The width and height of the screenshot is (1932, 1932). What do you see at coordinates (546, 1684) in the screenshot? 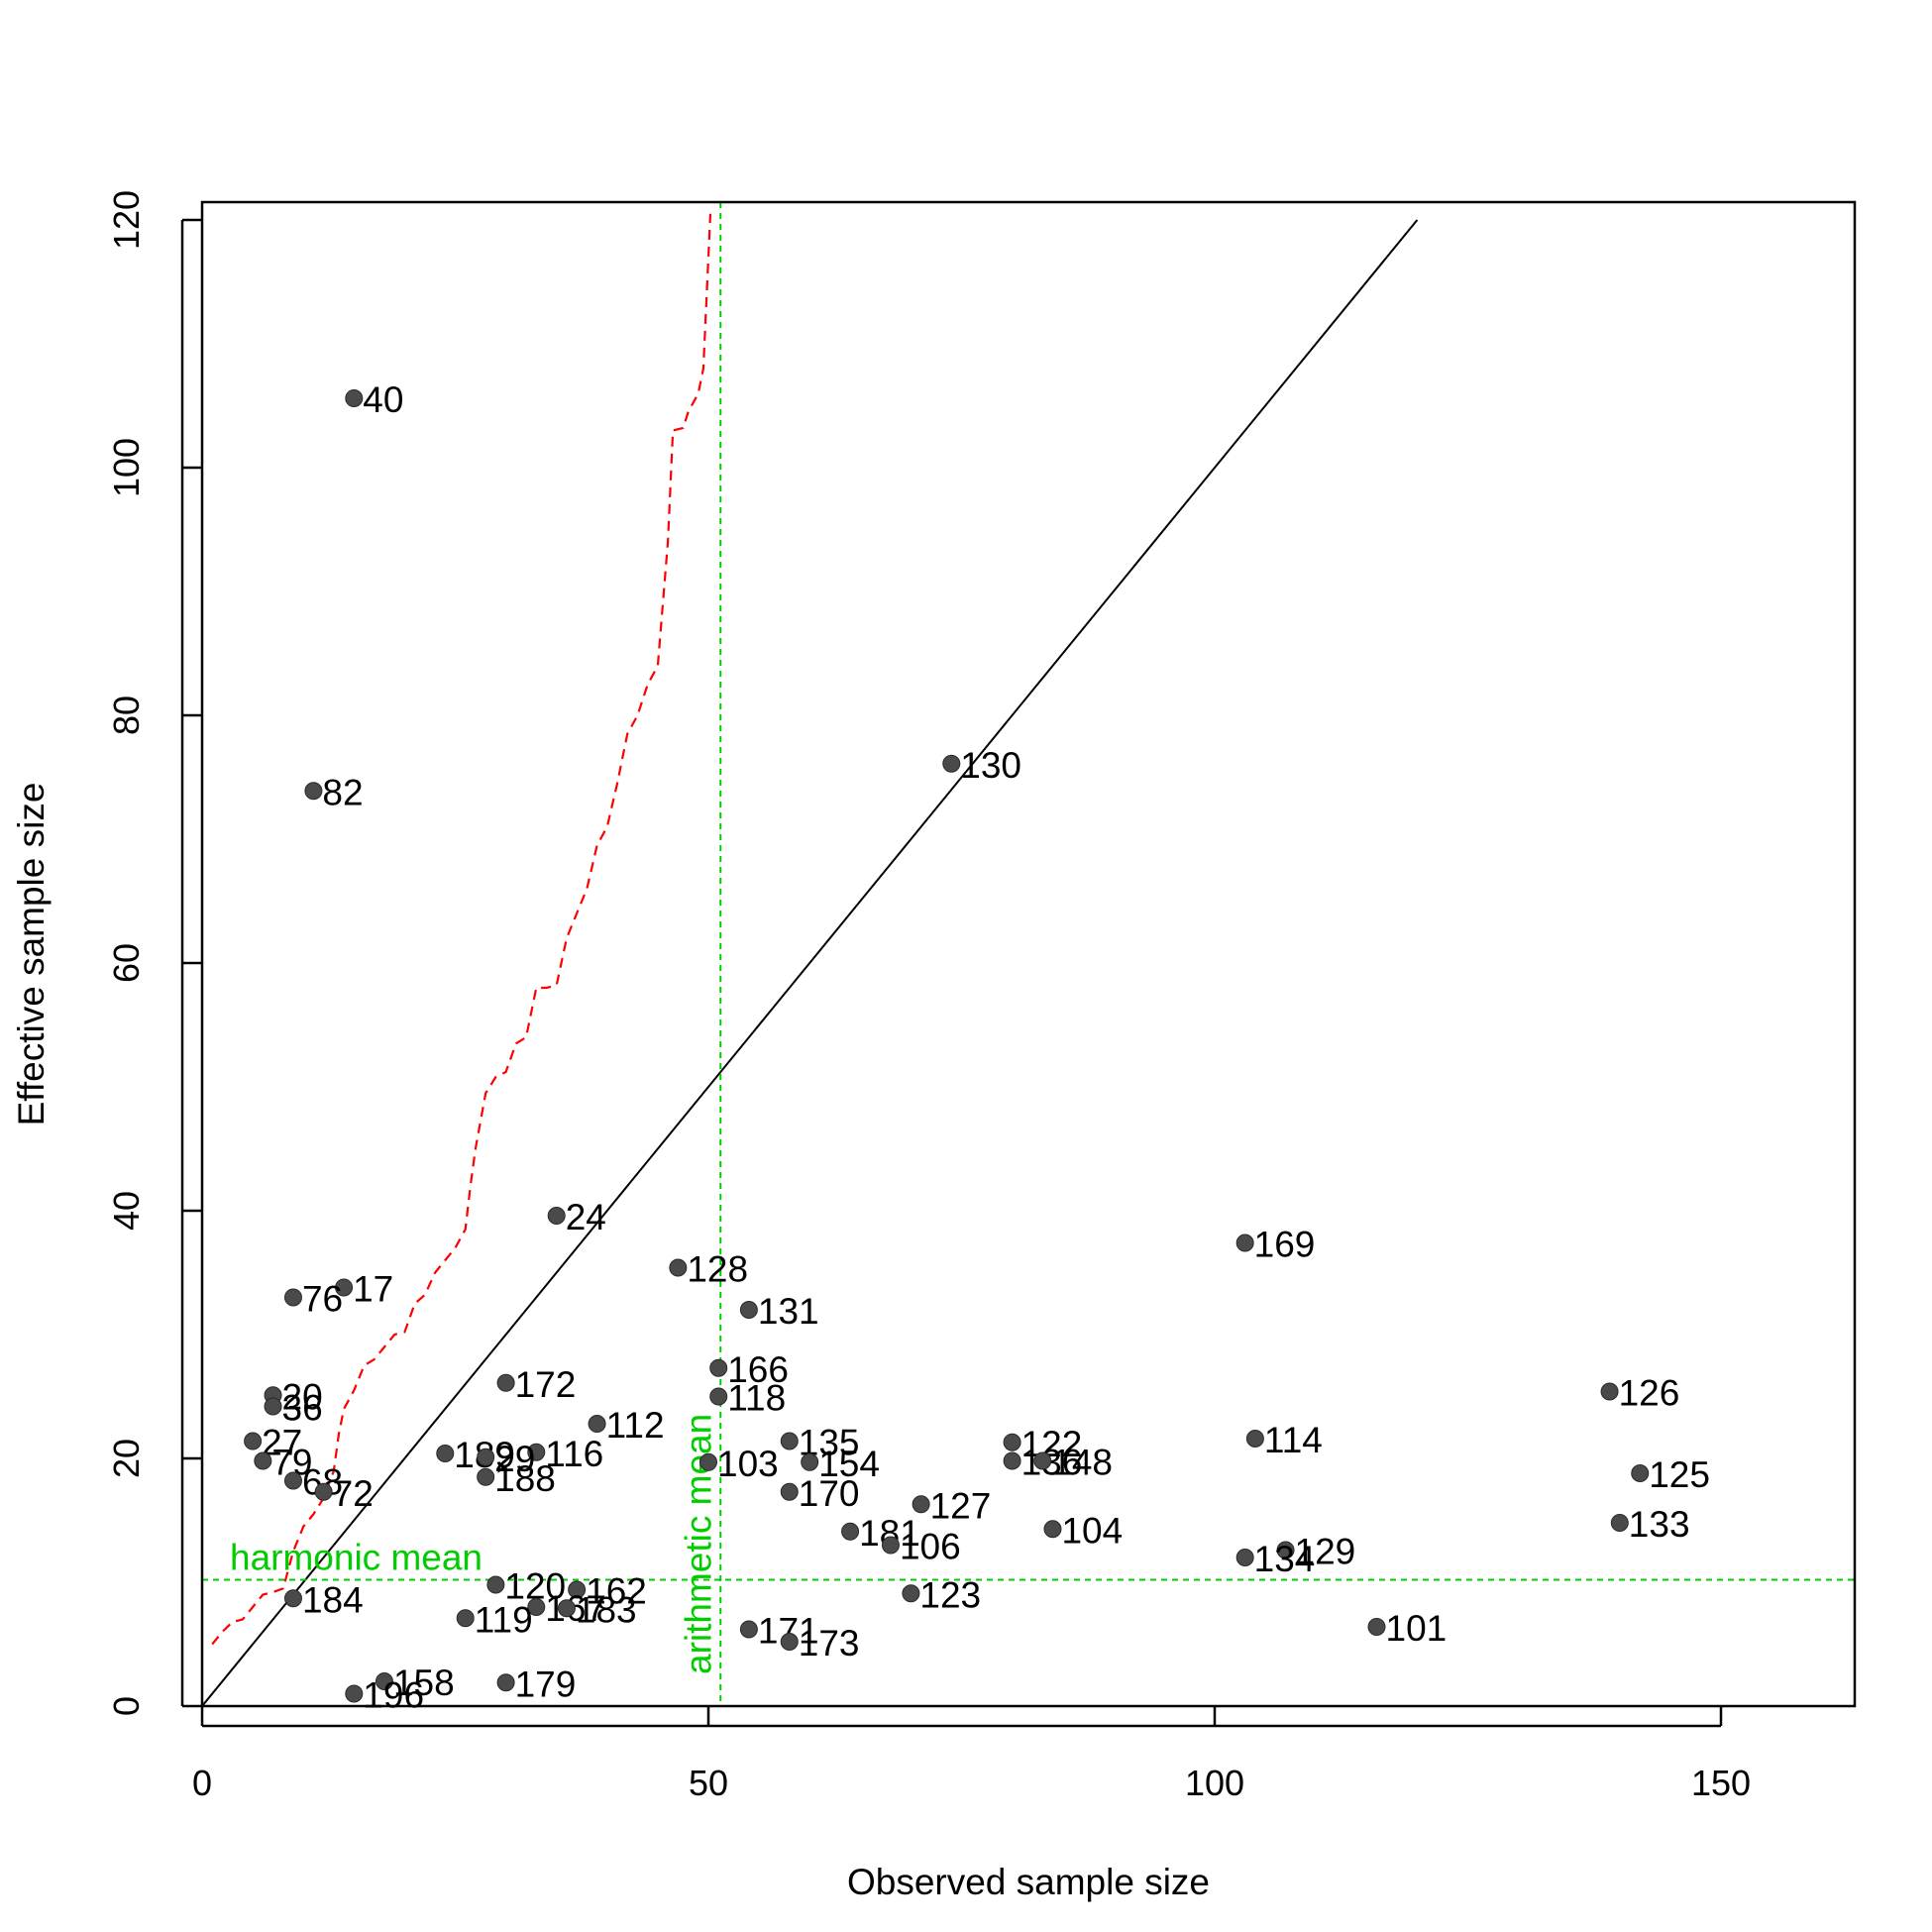
I see `point-label: 179` at bounding box center [546, 1684].